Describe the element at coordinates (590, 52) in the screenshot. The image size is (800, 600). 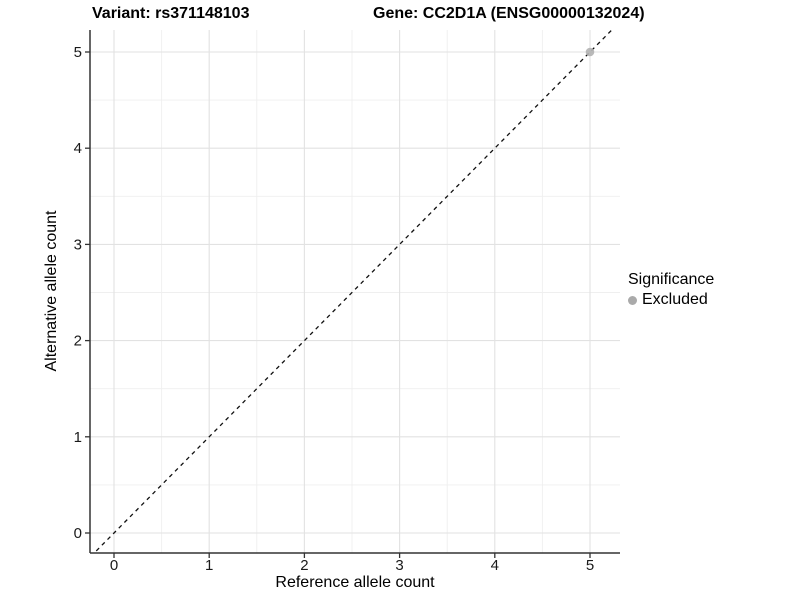
I see `data-point-excluded` at that location.